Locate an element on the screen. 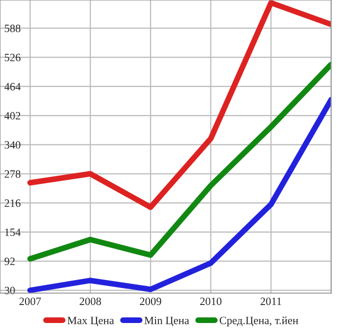  y-tick-label: 402 is located at coordinates (12, 116).